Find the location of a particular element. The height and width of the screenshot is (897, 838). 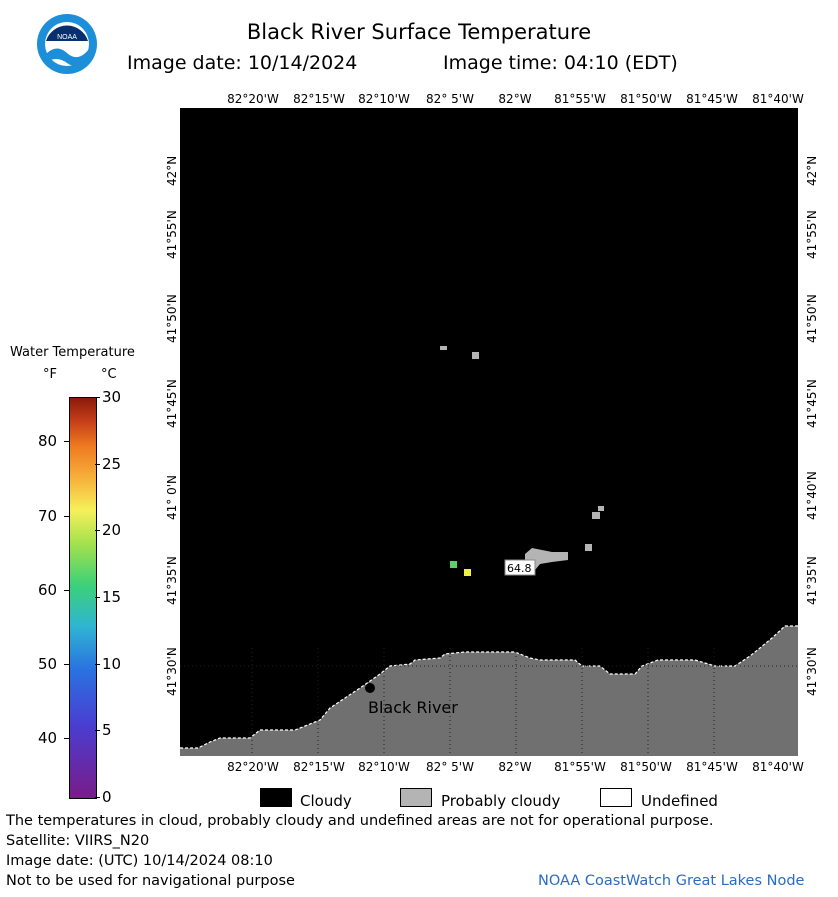

top-lon-tick: 81°50'W is located at coordinates (646, 99).